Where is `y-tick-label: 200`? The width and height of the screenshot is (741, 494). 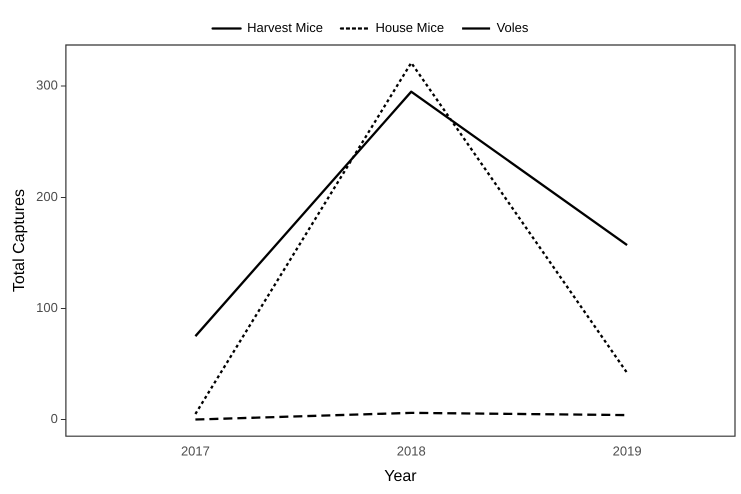 y-tick-label: 200 is located at coordinates (47, 196).